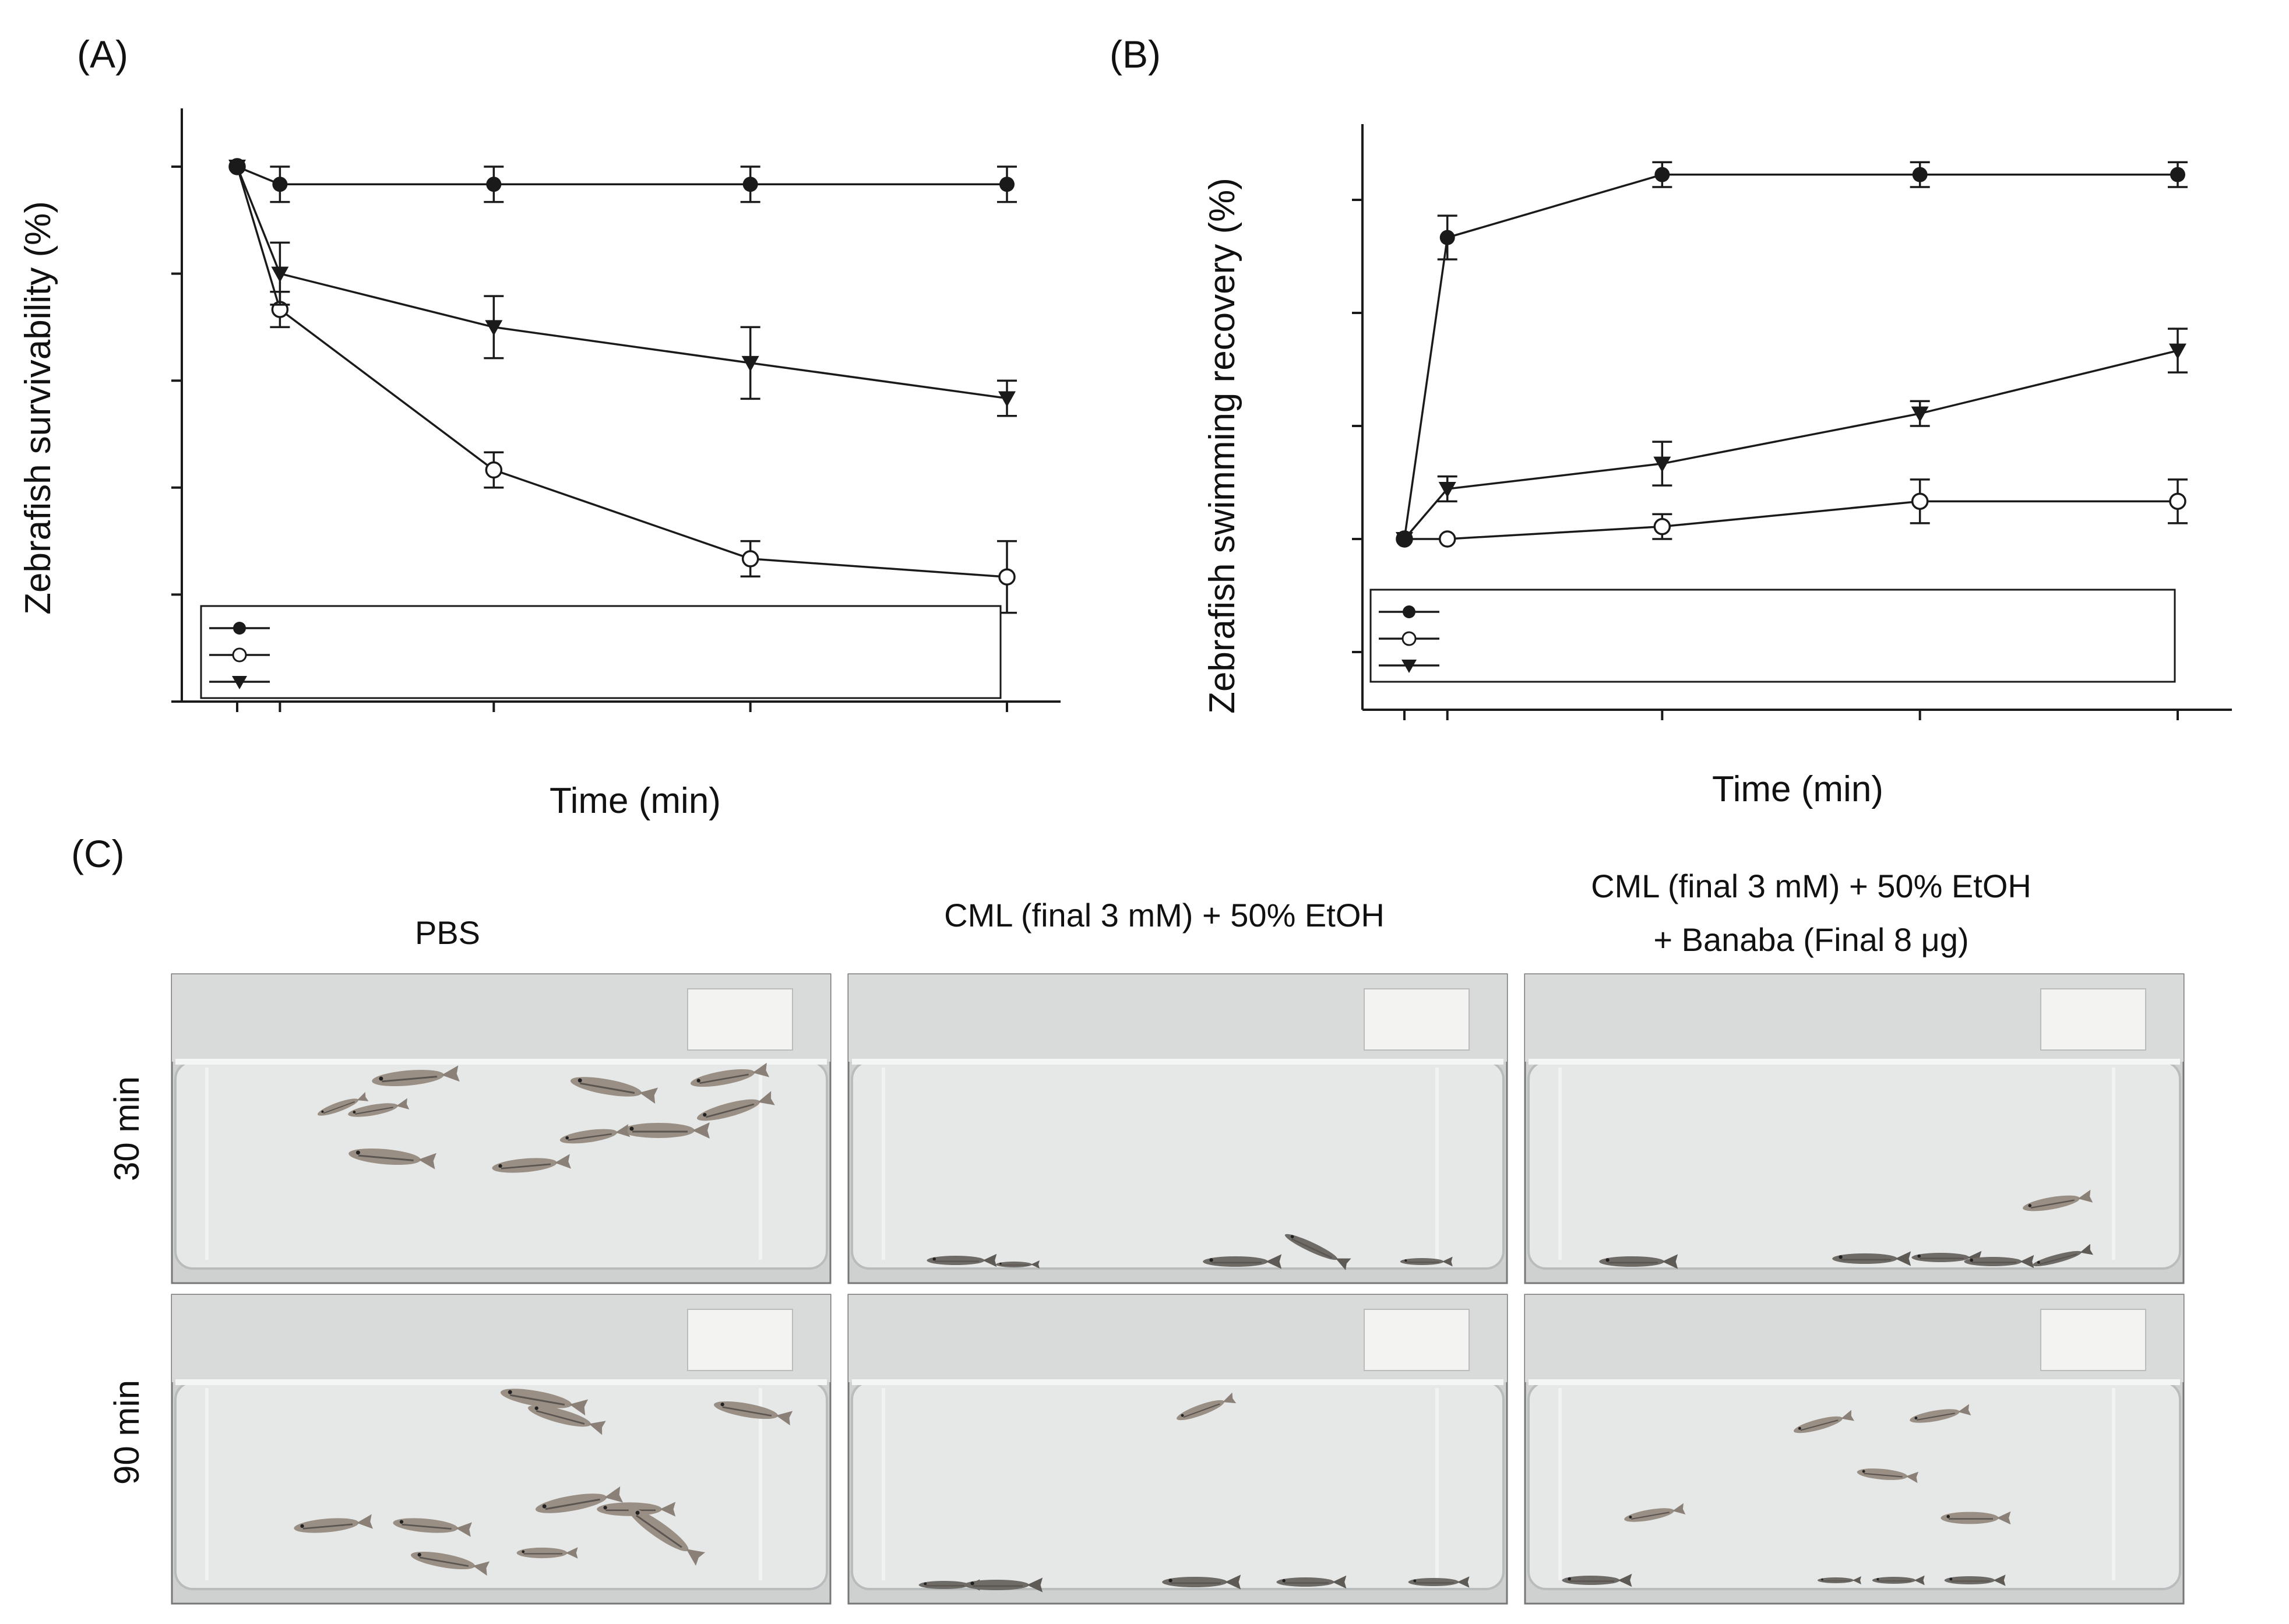 This screenshot has height=1624, width=2289. I want to click on column-title-pbs: PBS, so click(447, 933).